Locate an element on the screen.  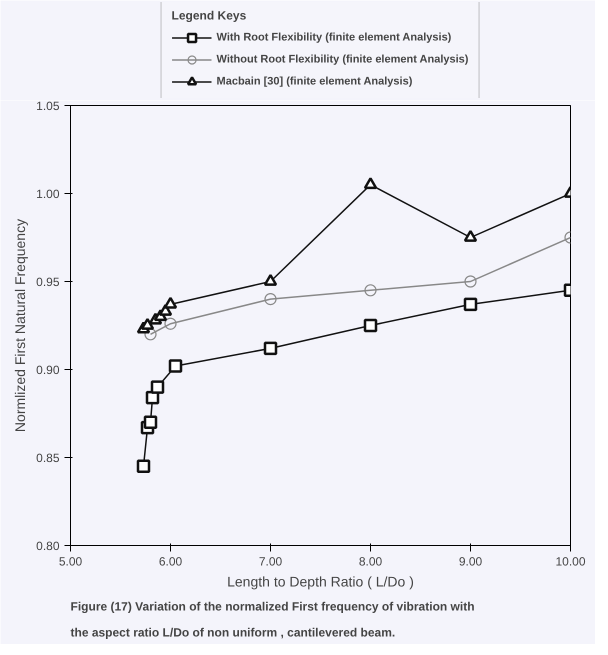
x-tick-label: 9.00 is located at coordinates (470, 561).